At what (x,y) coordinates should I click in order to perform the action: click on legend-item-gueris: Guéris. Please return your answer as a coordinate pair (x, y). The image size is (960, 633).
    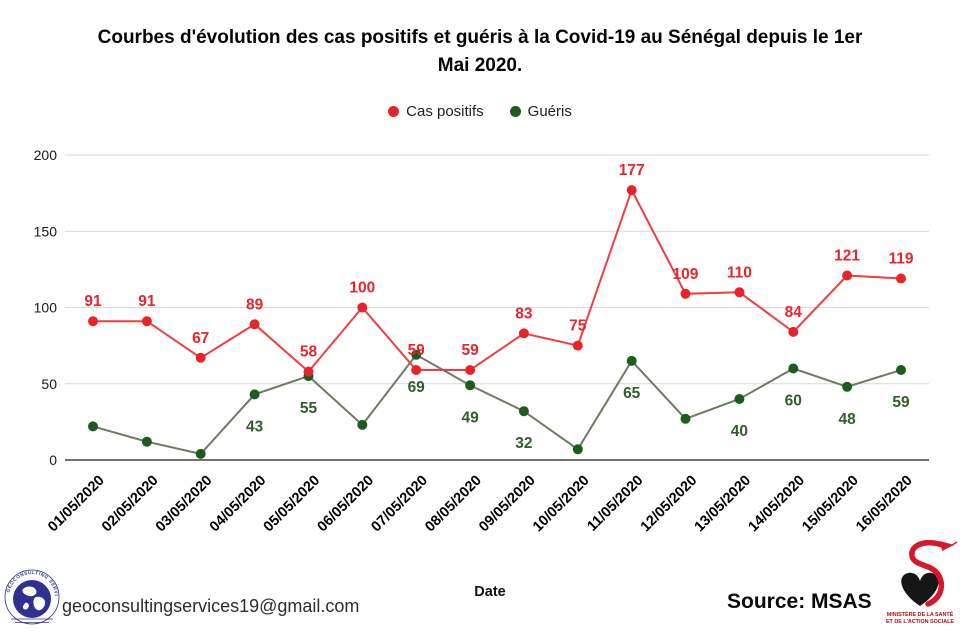
    Looking at the image, I should click on (540, 111).